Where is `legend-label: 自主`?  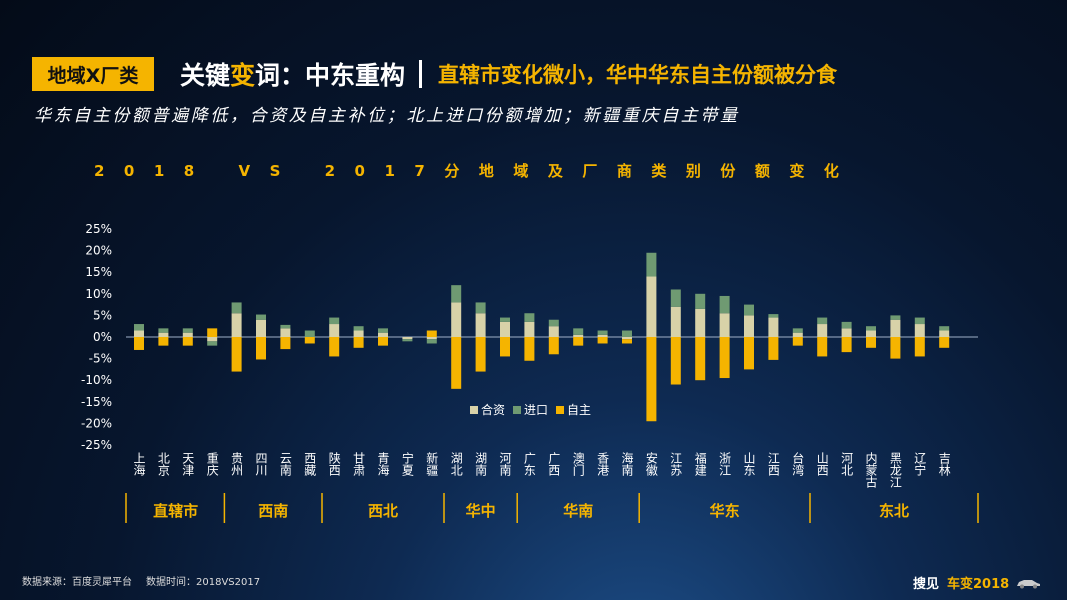 legend-label: 自主 is located at coordinates (579, 410).